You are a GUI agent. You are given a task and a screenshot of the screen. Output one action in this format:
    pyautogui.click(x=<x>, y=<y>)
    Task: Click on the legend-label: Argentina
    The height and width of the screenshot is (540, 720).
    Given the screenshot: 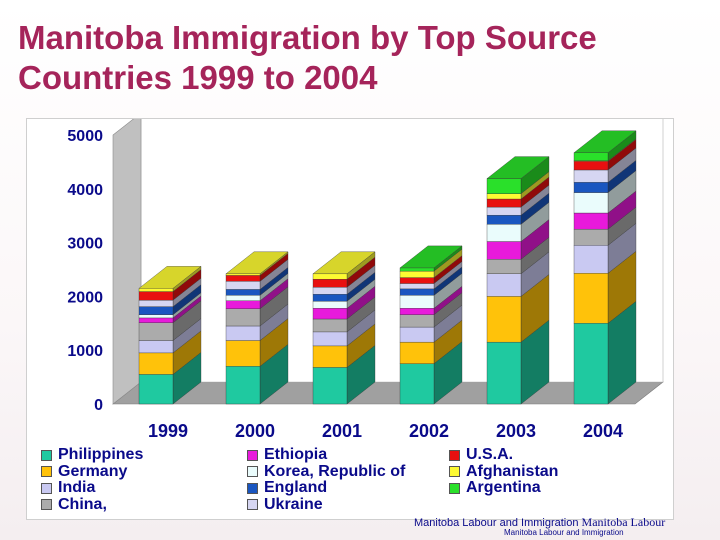 What is the action you would take?
    pyautogui.click(x=503, y=487)
    